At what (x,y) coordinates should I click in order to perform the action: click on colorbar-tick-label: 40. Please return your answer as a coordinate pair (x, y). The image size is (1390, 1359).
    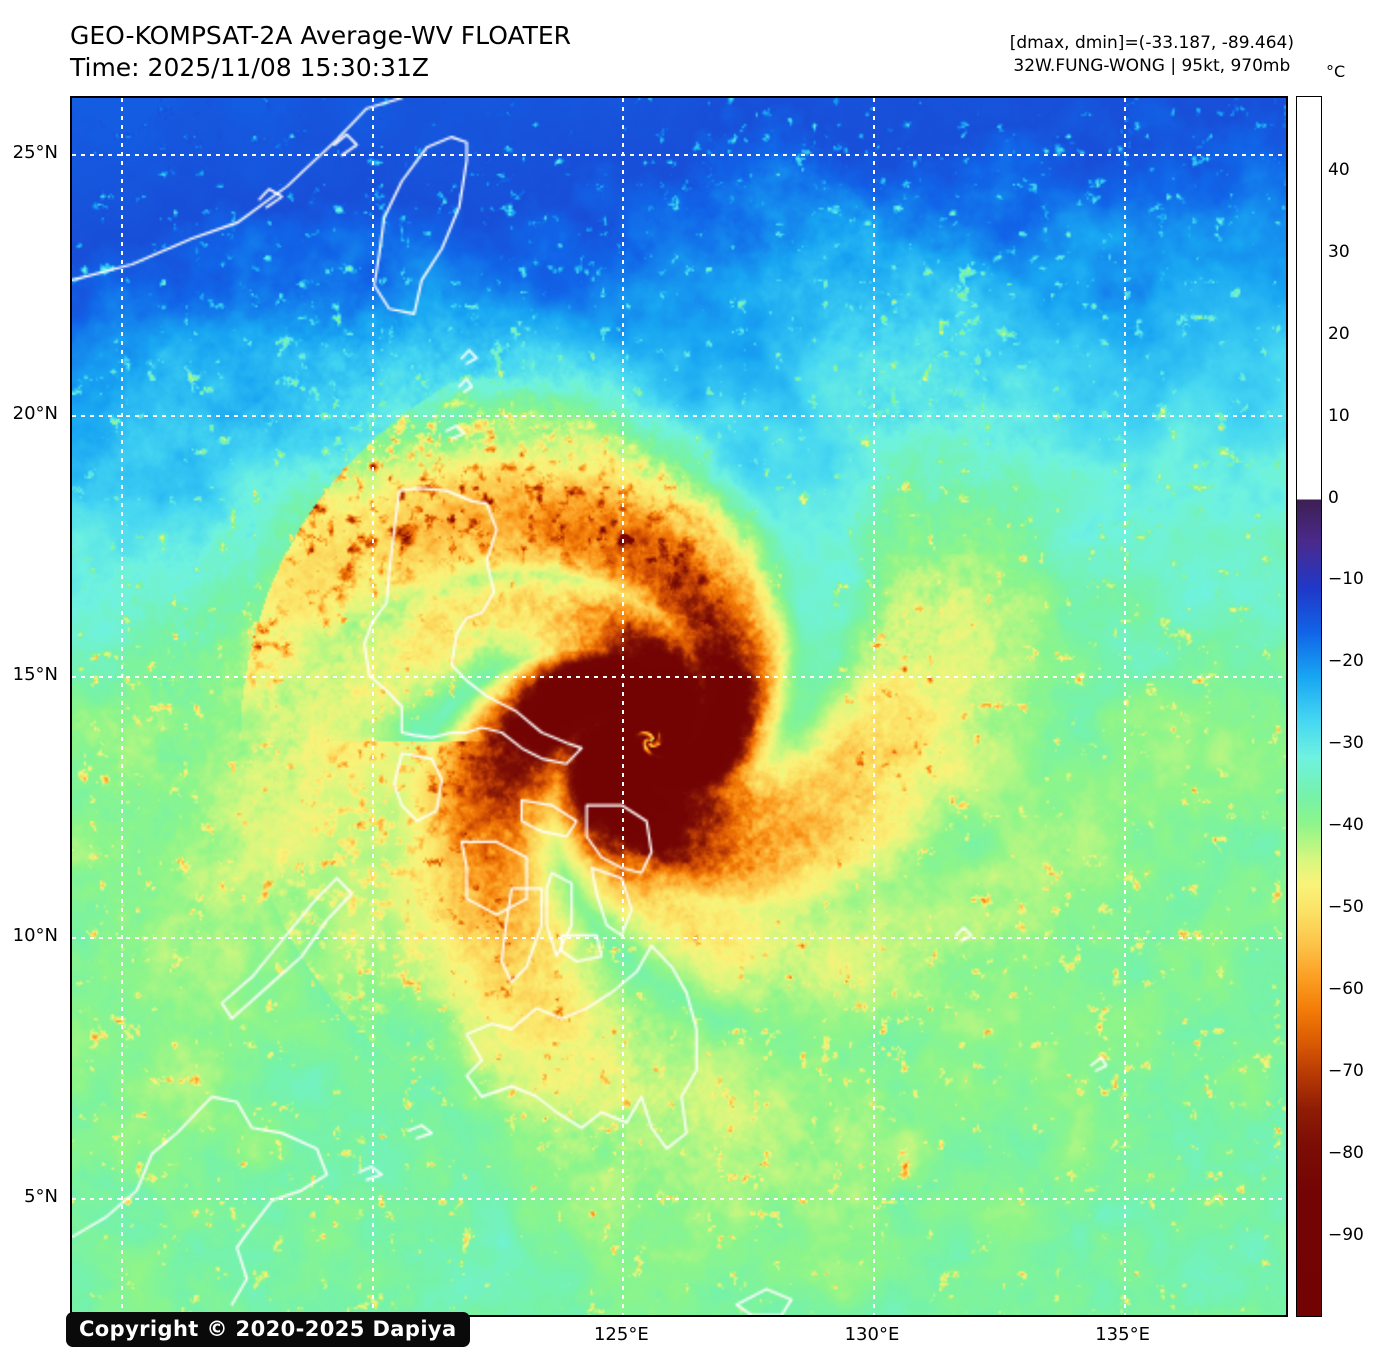
    Looking at the image, I should click on (1339, 169).